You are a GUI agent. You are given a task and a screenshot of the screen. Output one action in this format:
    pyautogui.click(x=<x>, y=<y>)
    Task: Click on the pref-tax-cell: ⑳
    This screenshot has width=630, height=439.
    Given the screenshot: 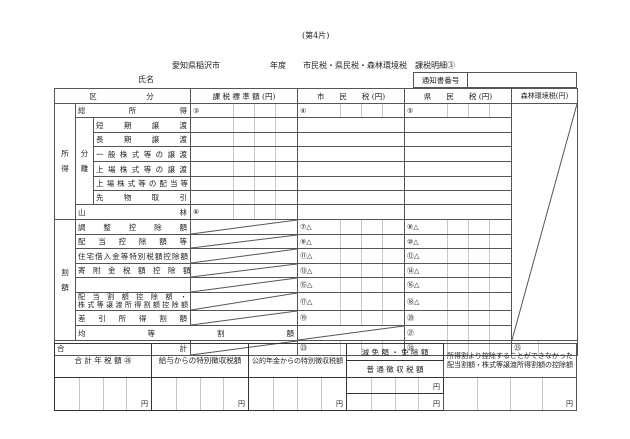 What is the action you would take?
    pyautogui.click(x=458, y=318)
    